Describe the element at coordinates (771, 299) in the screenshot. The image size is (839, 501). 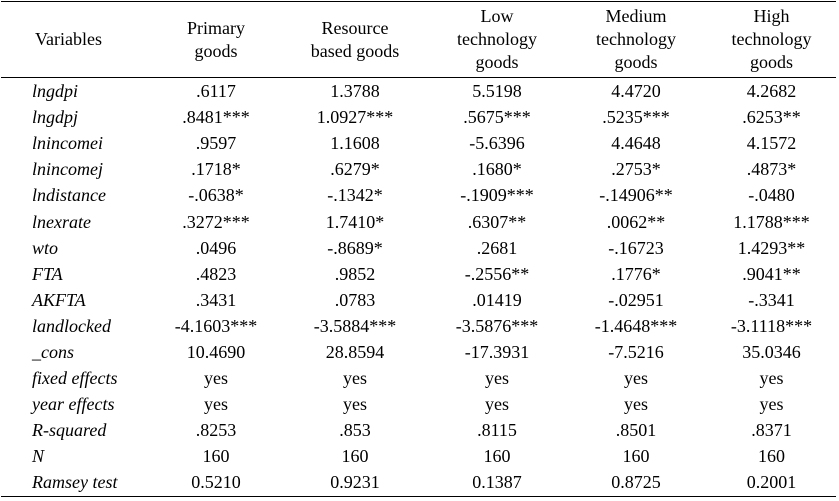
I see `value-cell: -.3341` at that location.